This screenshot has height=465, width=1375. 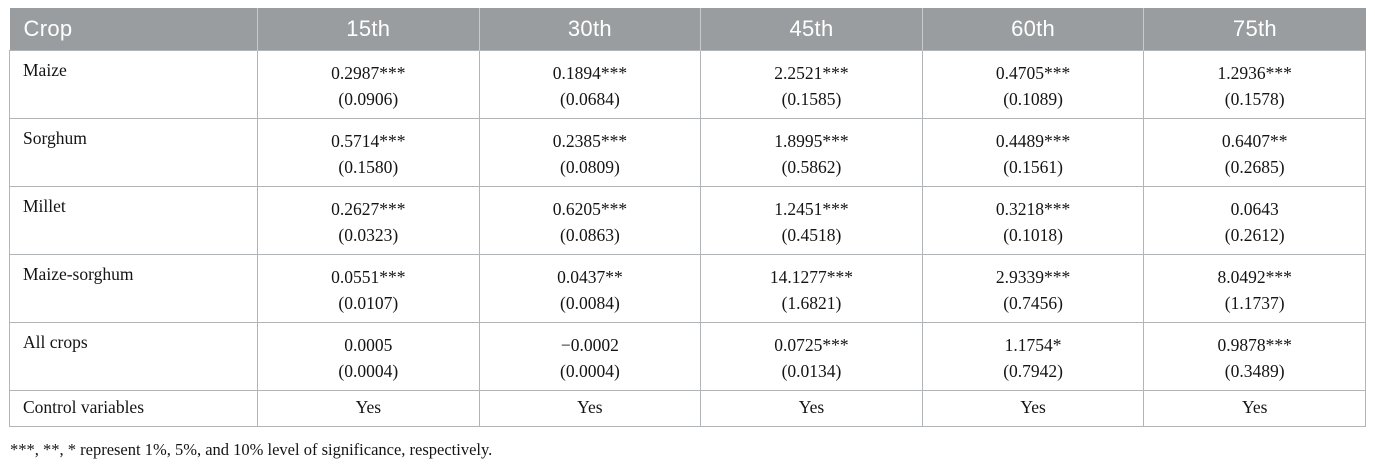 What do you see at coordinates (368, 98) in the screenshot?
I see `standard-error: (0.0906)` at bounding box center [368, 98].